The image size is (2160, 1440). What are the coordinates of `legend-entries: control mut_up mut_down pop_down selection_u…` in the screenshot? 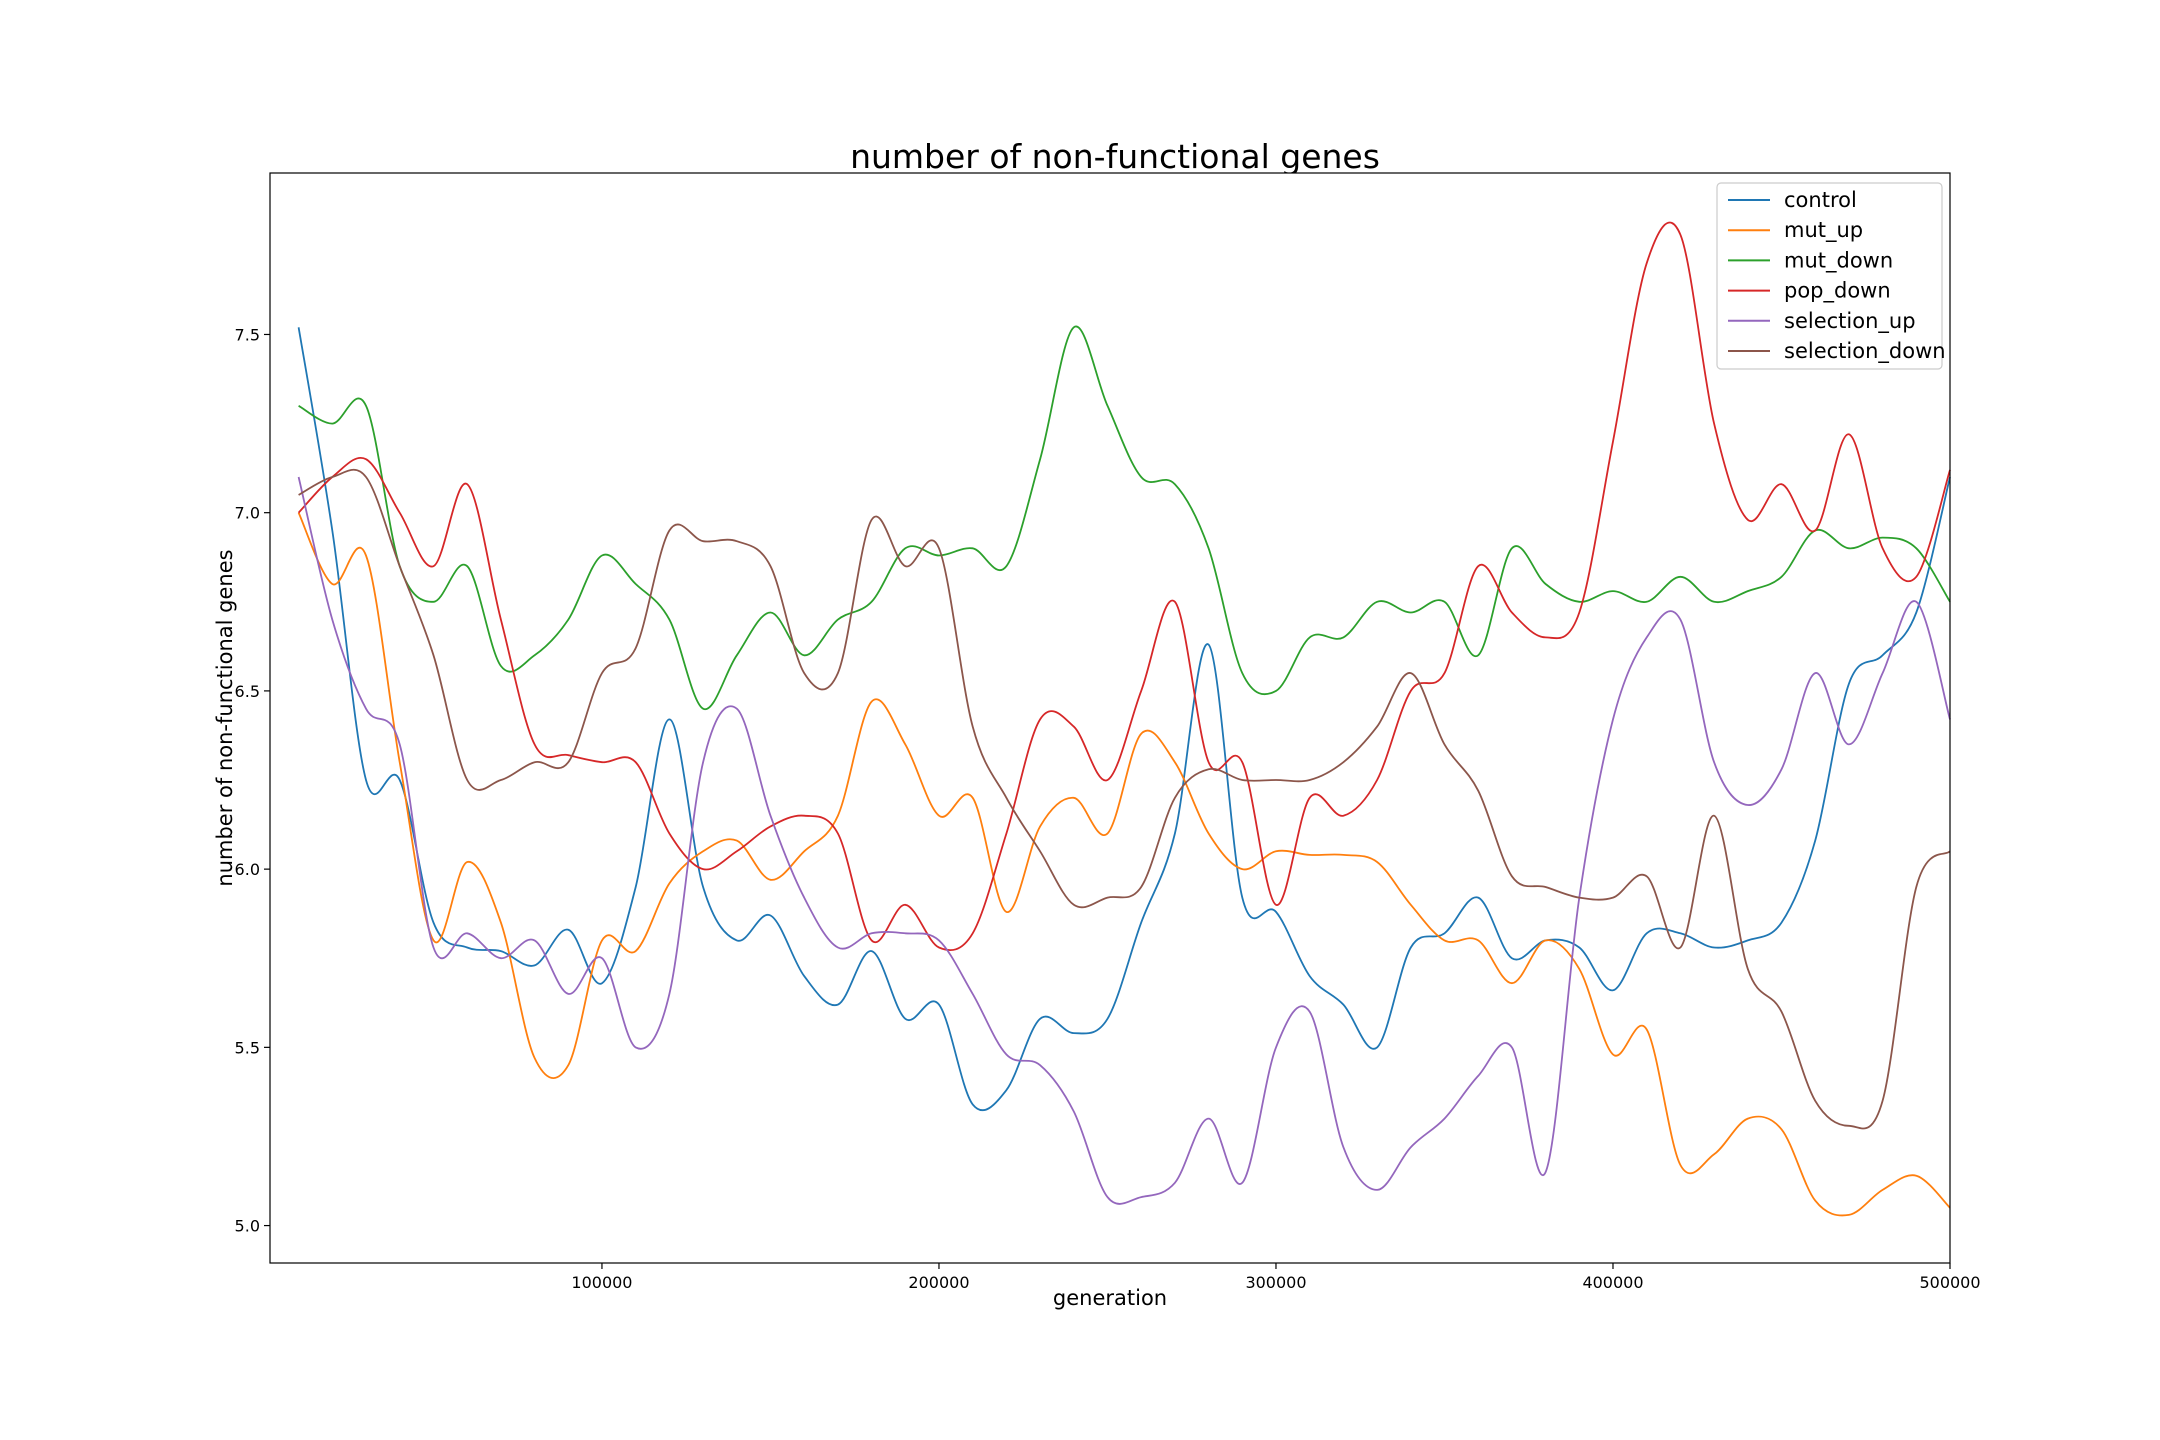 It's located at (1837, 276).